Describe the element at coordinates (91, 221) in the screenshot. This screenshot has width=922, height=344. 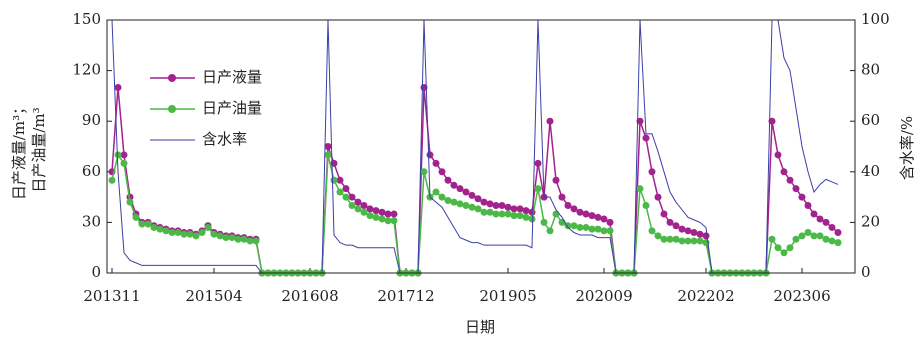
I see `y-tick-label: 30` at that location.